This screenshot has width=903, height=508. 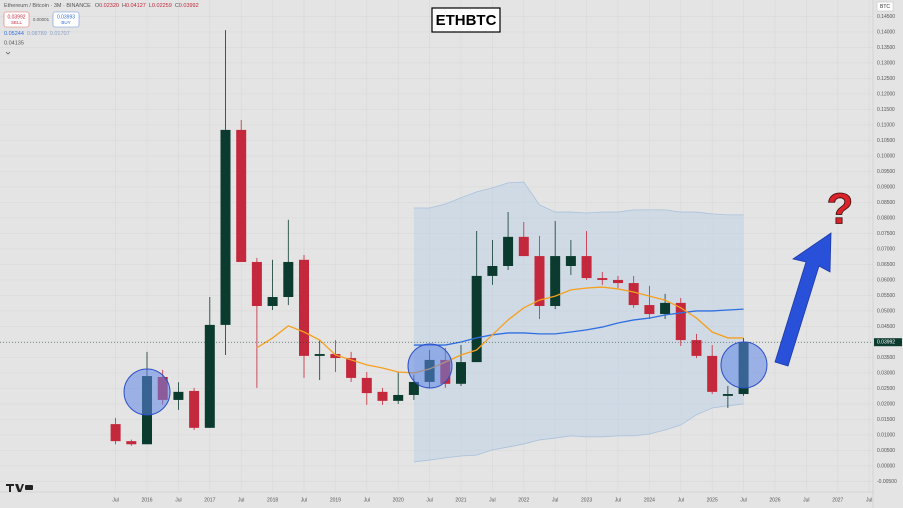 What do you see at coordinates (886, 343) in the screenshot?
I see `last-price-label: 0.03992` at bounding box center [886, 343].